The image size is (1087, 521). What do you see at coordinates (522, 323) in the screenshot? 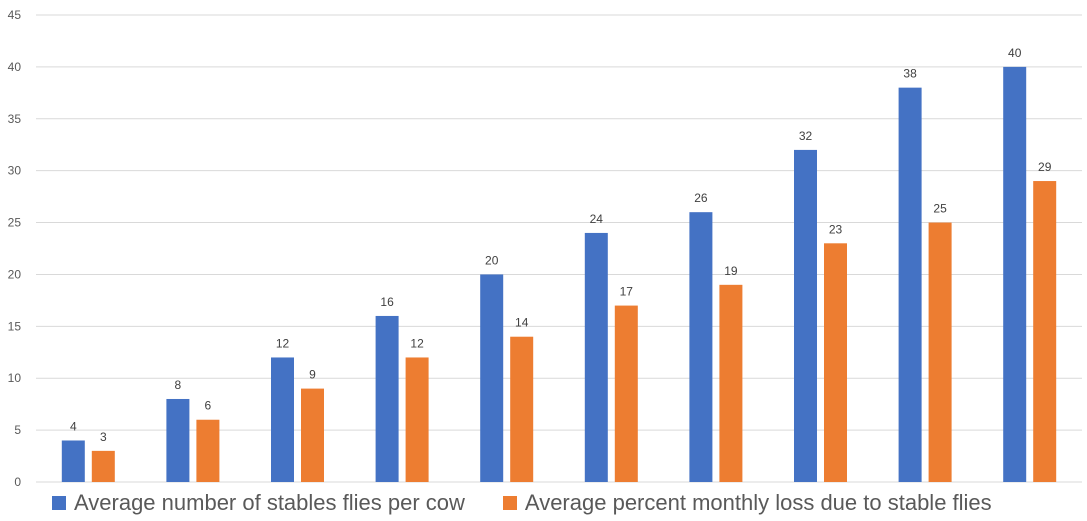
I see `data-label-series-2: 14` at bounding box center [522, 323].